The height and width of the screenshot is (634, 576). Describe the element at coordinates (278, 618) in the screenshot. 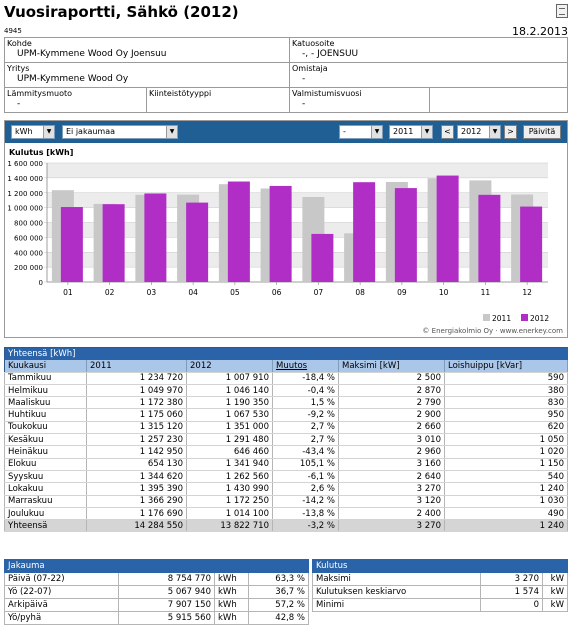

I see `table-cell: 42,8 %` at that location.